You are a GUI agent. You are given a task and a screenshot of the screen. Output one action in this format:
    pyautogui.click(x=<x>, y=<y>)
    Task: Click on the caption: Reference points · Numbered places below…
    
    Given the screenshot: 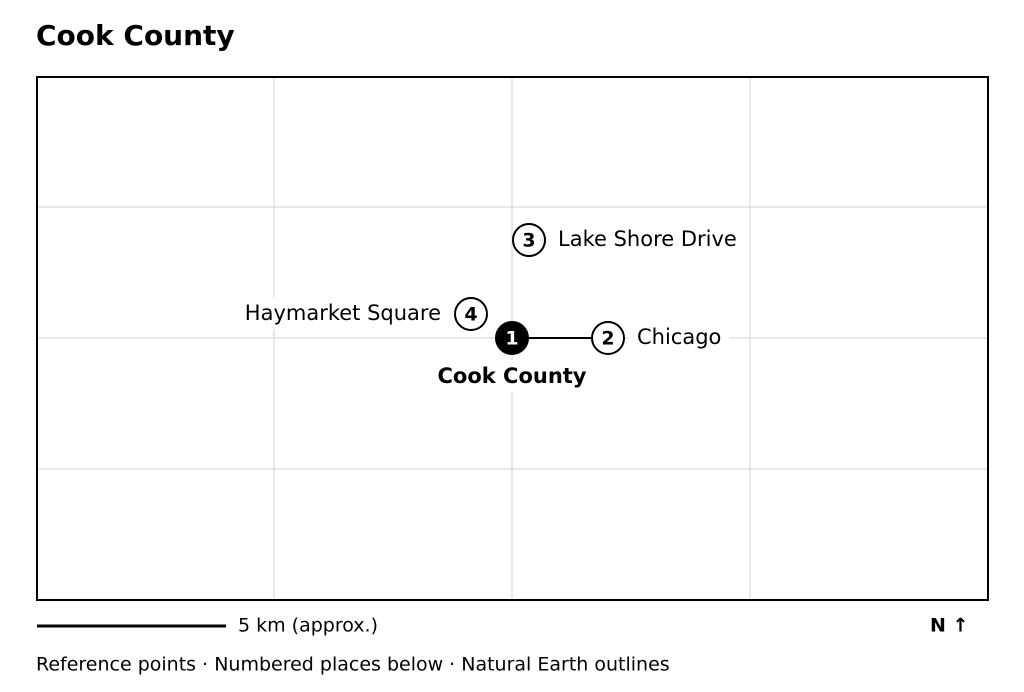 What is the action you would take?
    pyautogui.click(x=353, y=665)
    